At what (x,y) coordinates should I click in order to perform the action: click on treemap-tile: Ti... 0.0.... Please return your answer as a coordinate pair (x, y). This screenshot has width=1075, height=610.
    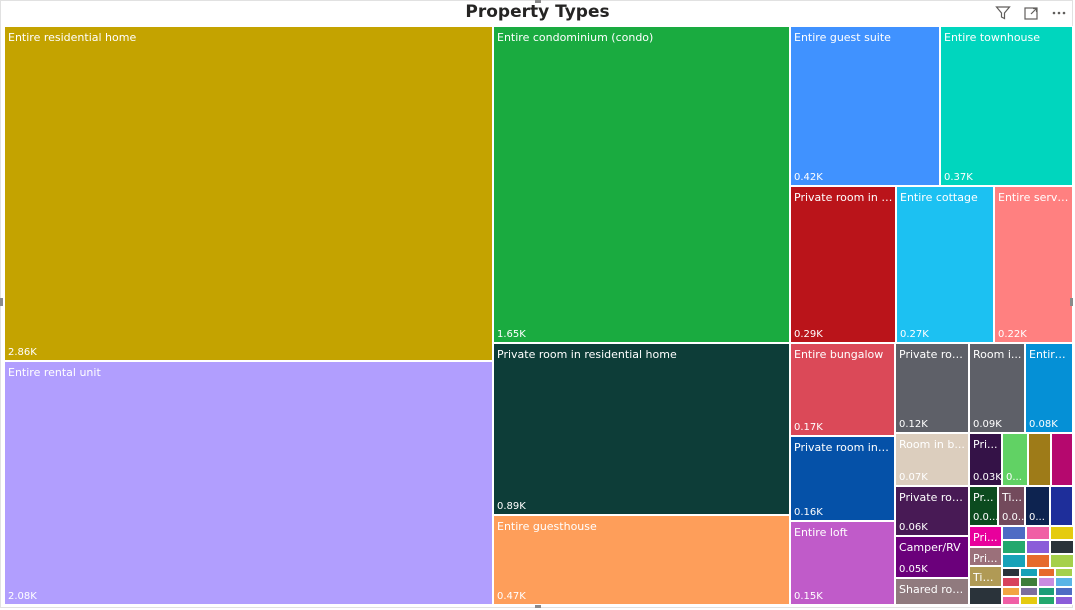
    Looking at the image, I should click on (1011, 506).